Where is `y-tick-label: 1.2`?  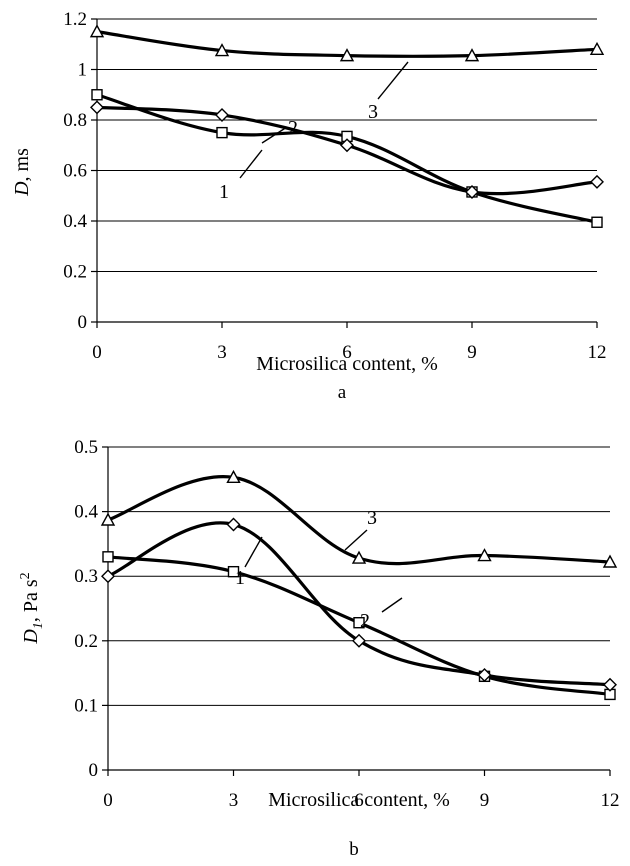 y-tick-label: 1.2 is located at coordinates (75, 19).